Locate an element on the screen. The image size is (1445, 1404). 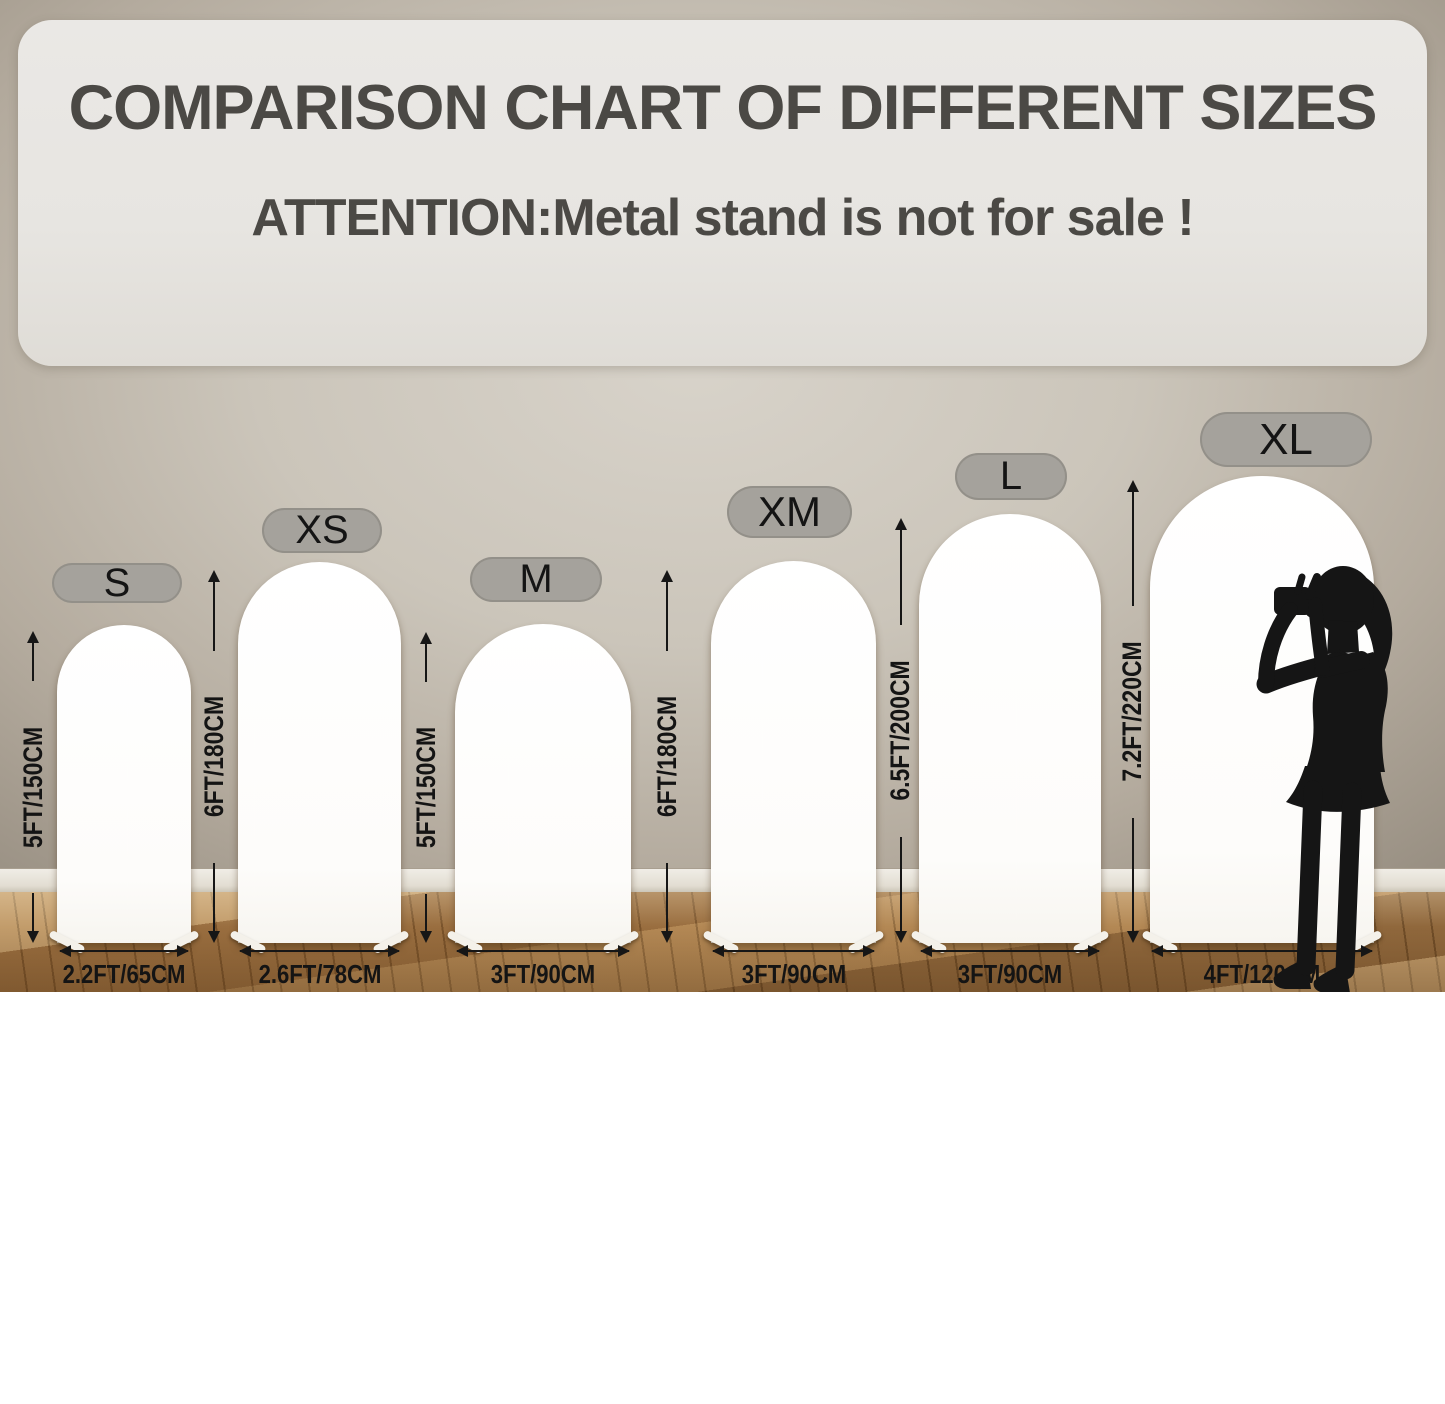
size-badge-s: S is located at coordinates (117, 582).